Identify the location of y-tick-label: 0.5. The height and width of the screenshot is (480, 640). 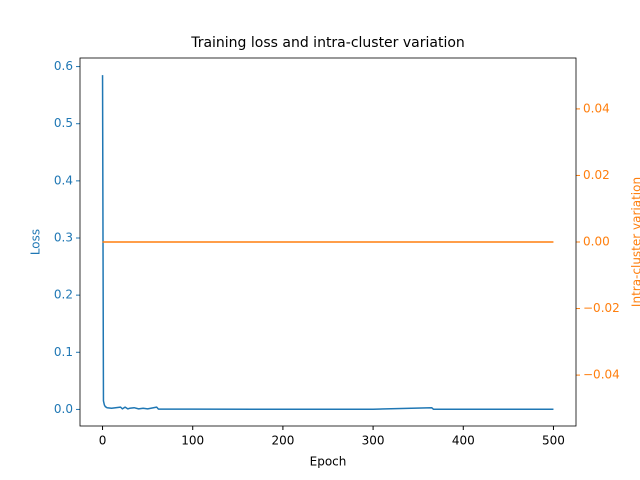
(63, 123).